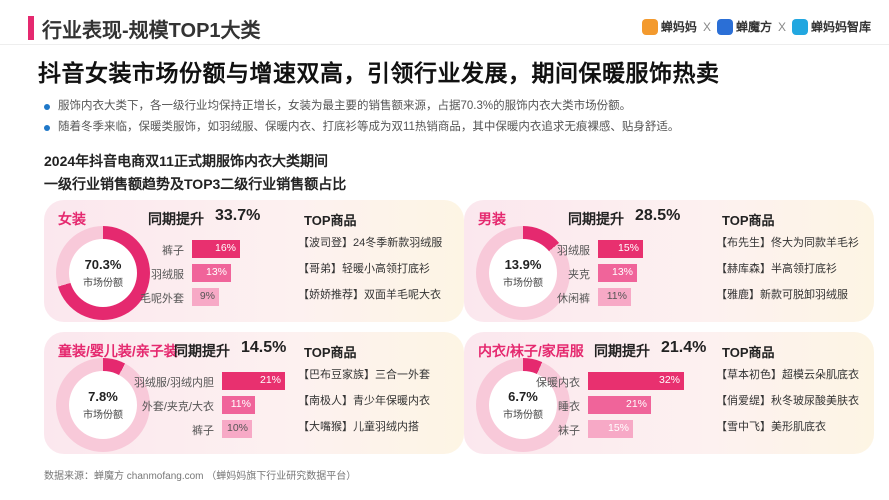 The image size is (889, 500). I want to click on header-divider, so click(444, 44).